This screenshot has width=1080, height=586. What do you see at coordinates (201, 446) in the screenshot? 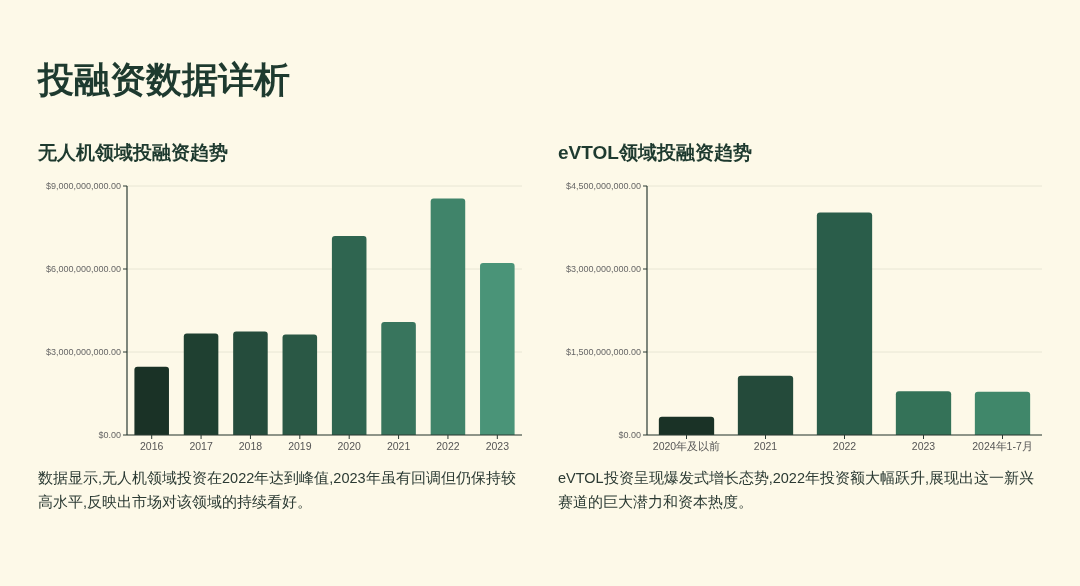
I see `x-tick-label: 2017` at bounding box center [201, 446].